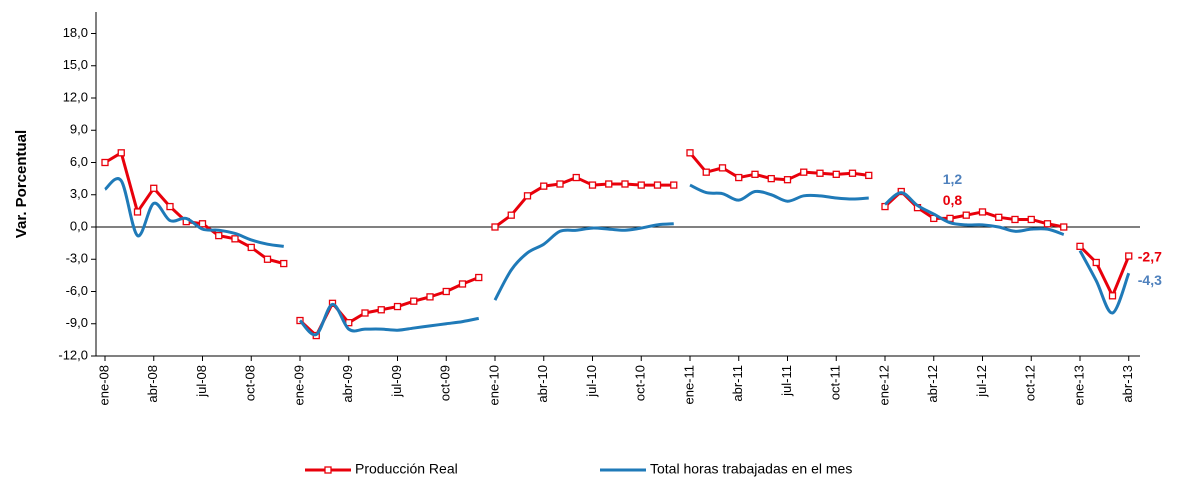 This screenshot has width=1180, height=489. What do you see at coordinates (591, 381) in the screenshot?
I see `x-tick-label: jul-10` at bounding box center [591, 381].